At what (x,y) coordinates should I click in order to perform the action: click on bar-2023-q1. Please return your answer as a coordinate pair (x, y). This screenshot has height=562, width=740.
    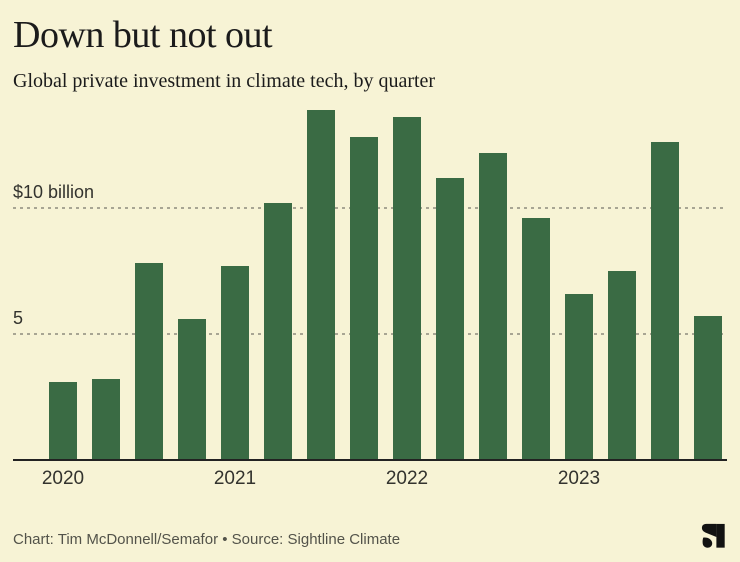
    Looking at the image, I should click on (579, 377).